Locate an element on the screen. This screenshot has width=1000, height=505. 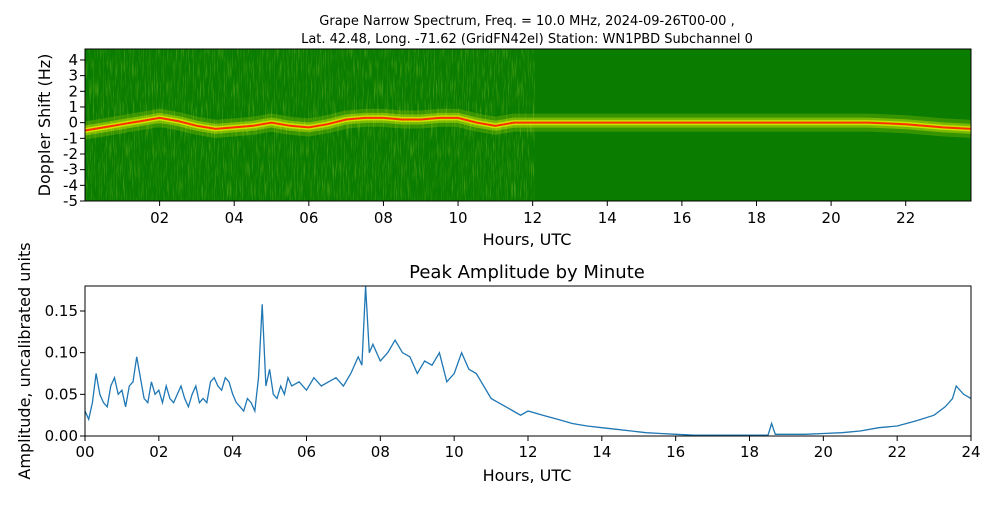
amplitude-title: Peak Amplitude by Minute is located at coordinates (527, 272).